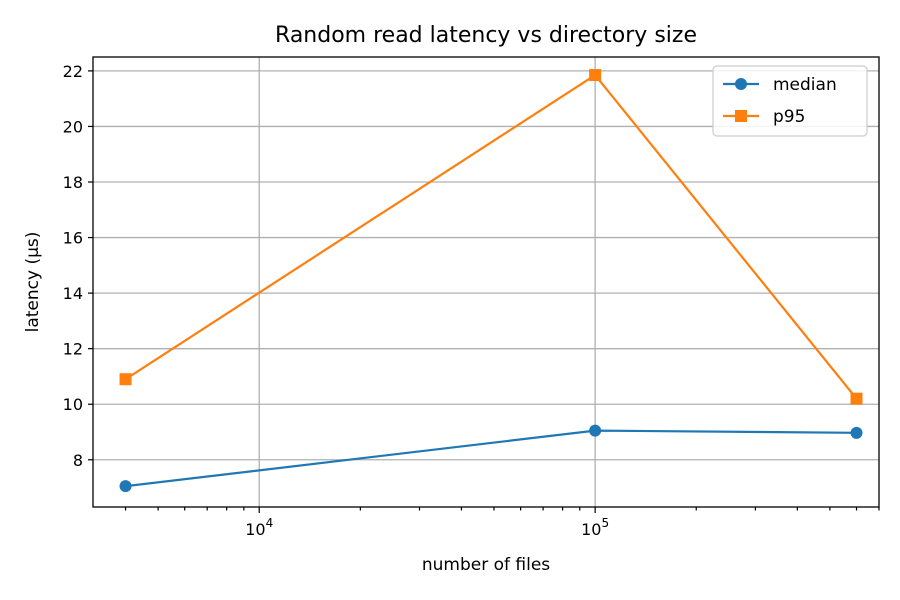 This screenshot has width=900, height=600. What do you see at coordinates (73, 293) in the screenshot?
I see `y-tick-label: 14` at bounding box center [73, 293].